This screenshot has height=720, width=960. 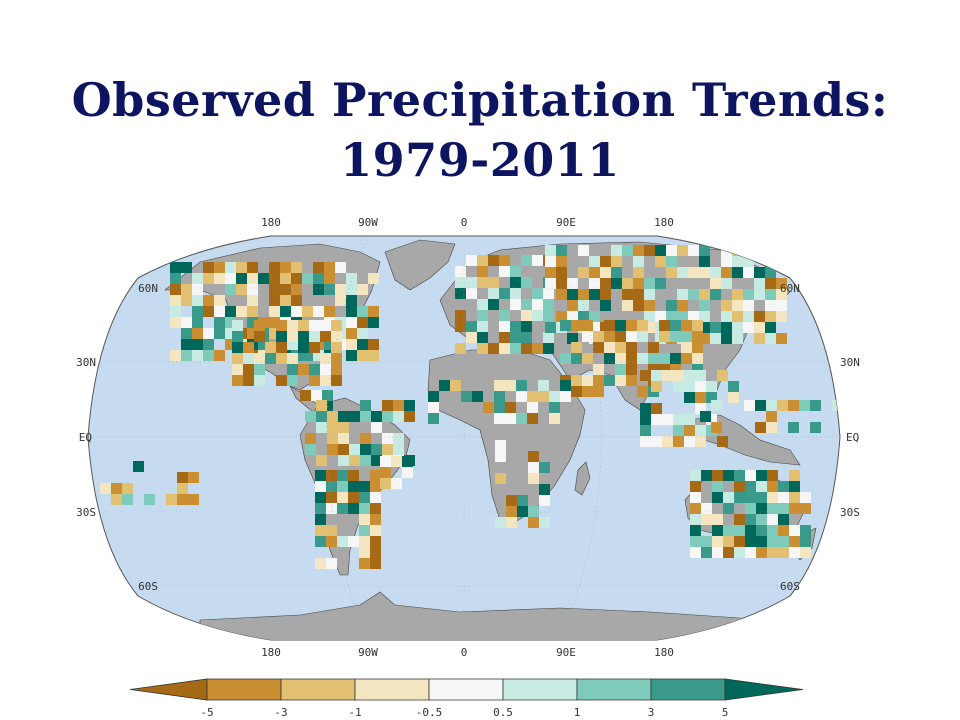 I want to click on lon-label: 180, so click(x=664, y=652).